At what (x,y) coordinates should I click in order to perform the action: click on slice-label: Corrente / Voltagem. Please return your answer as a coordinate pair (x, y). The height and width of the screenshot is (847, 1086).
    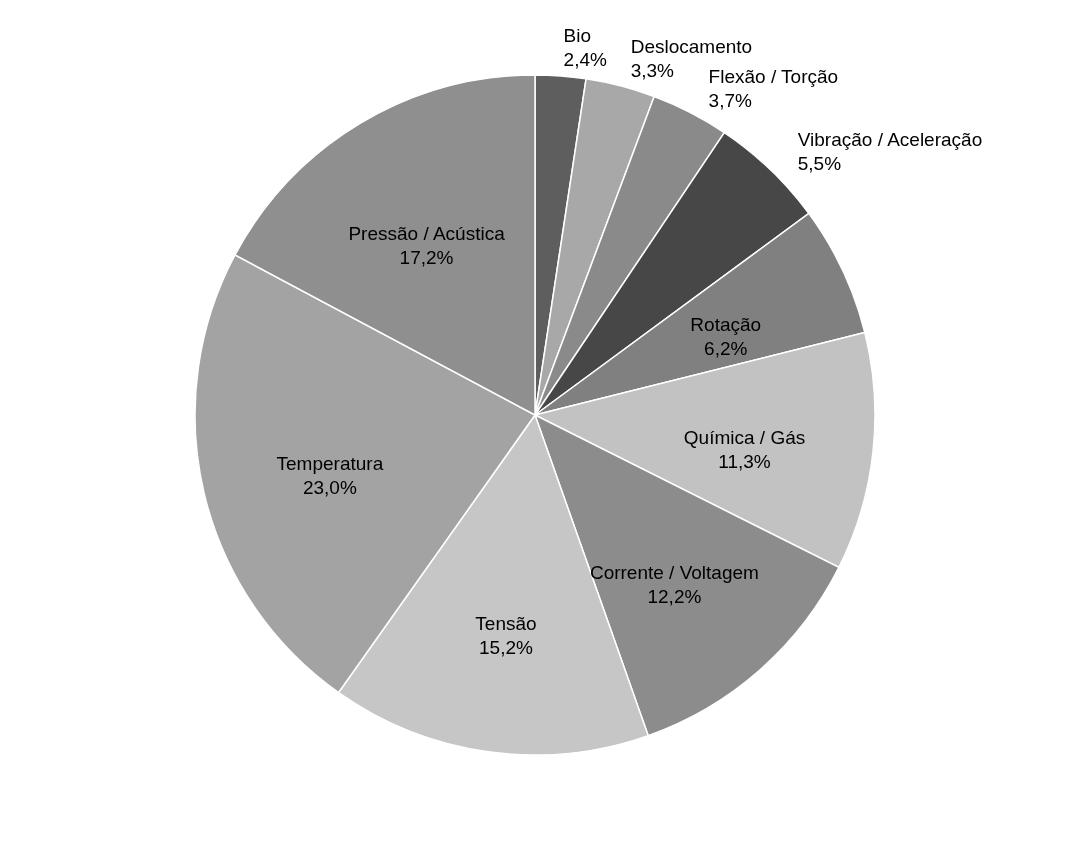
    Looking at the image, I should click on (674, 573).